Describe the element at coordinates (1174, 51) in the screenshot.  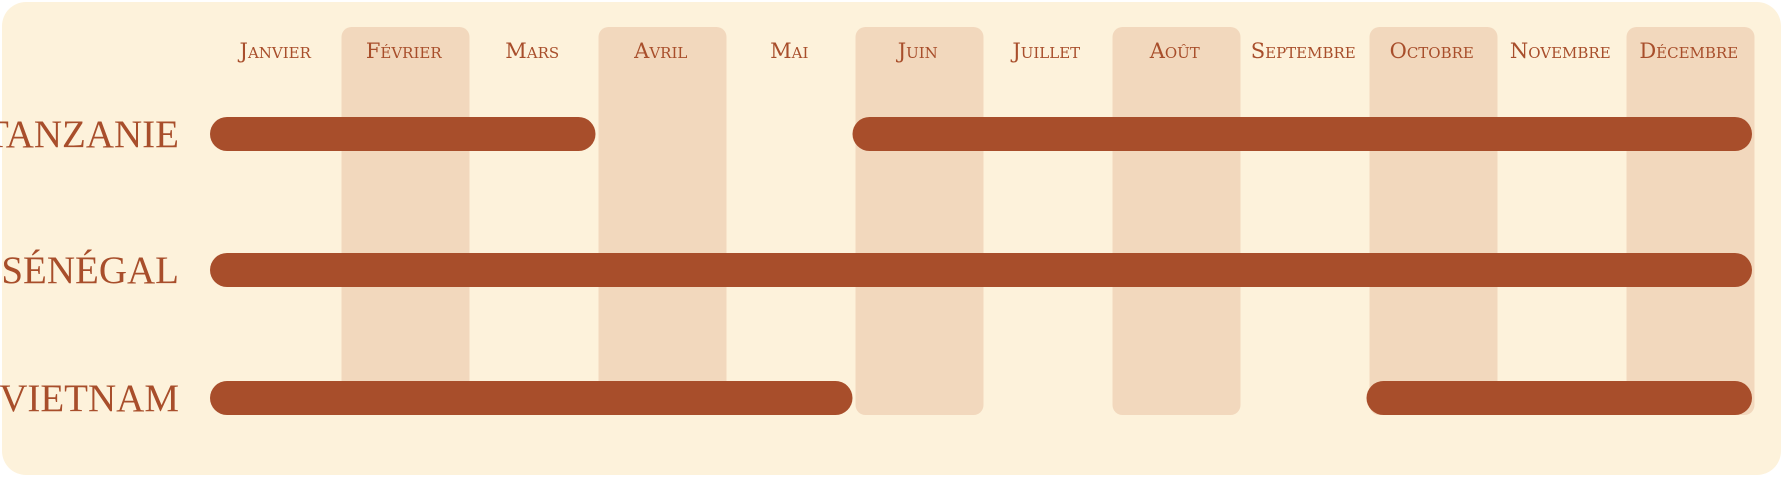
I see `month-label-aout: Août` at that location.